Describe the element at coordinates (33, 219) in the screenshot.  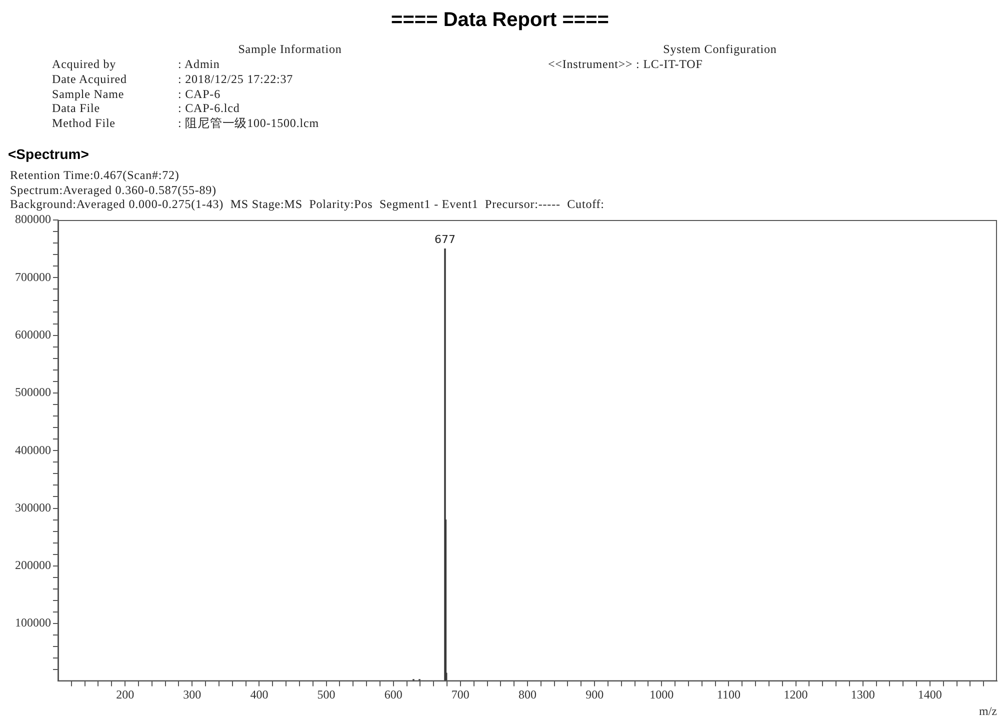
I see `y-tick-label: 800000` at that location.